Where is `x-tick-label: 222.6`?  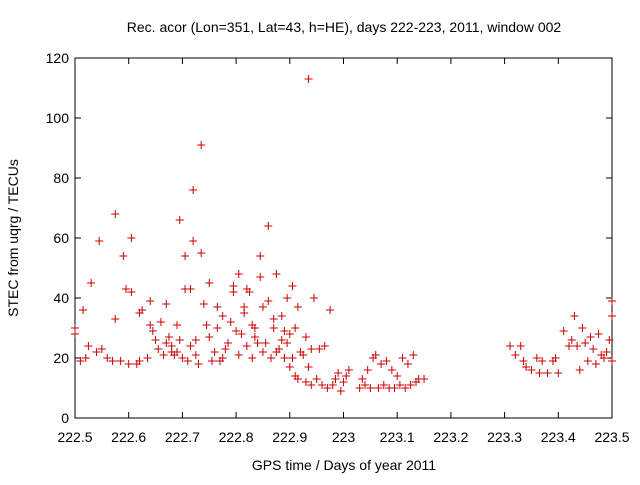
x-tick-label: 222.6 is located at coordinates (128, 437).